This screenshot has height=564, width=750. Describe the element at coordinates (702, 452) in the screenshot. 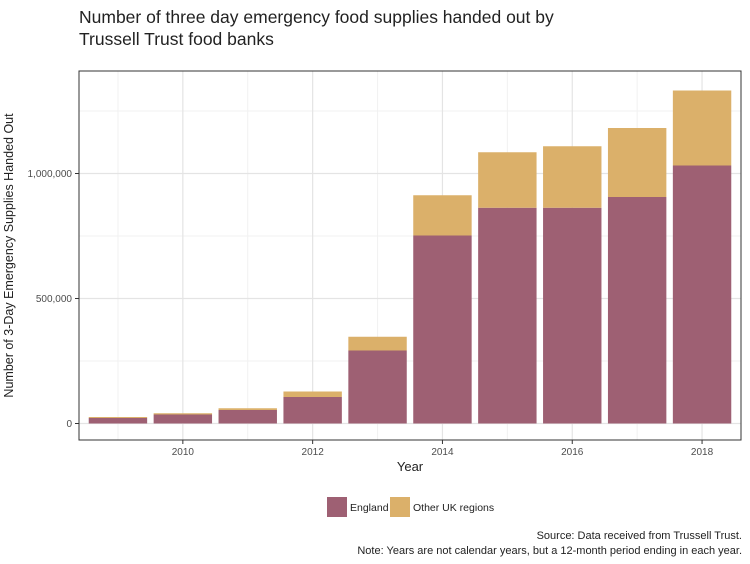

I see `x-tick-label: 2018` at that location.